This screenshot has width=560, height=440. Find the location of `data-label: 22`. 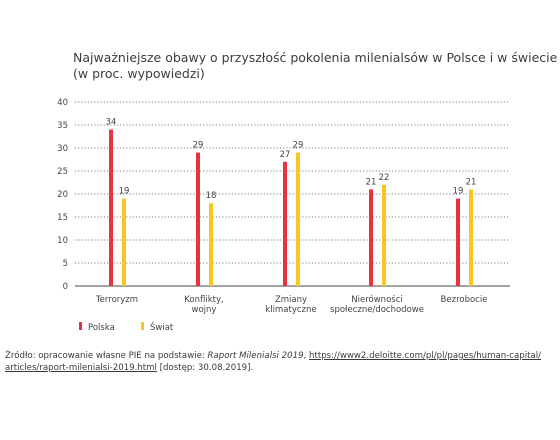

data-label: 22 is located at coordinates (384, 178).